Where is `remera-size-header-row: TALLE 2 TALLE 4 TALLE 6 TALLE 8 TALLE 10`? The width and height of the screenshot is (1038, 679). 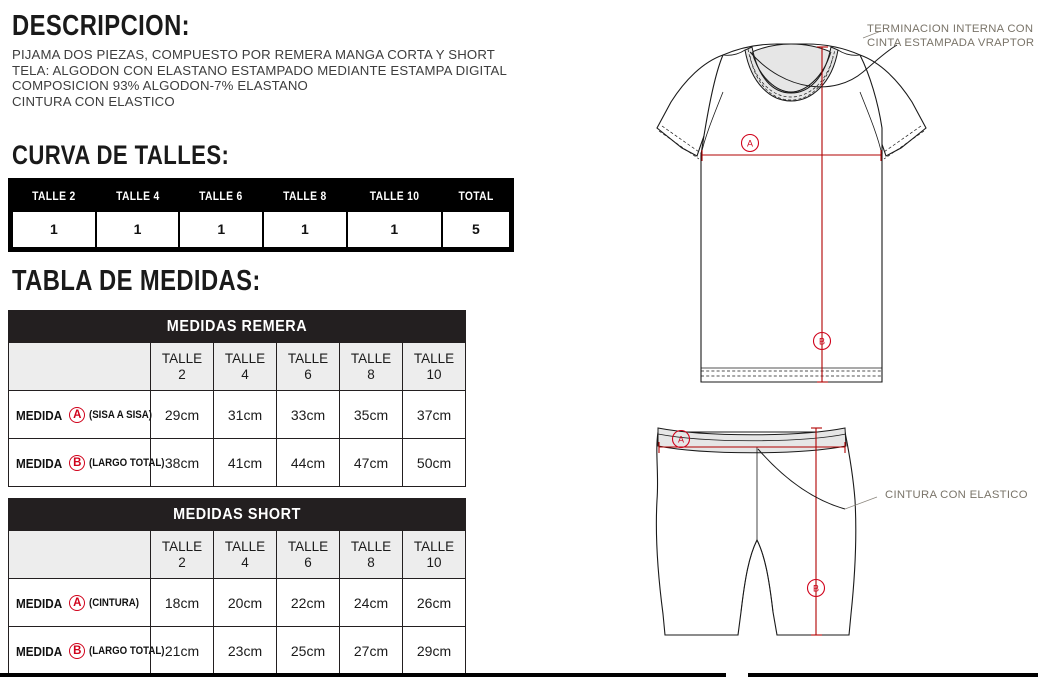
remera-size-header-row: TALLE 2 TALLE 4 TALLE 6 TALLE 8 TALLE 10 is located at coordinates (237, 366).